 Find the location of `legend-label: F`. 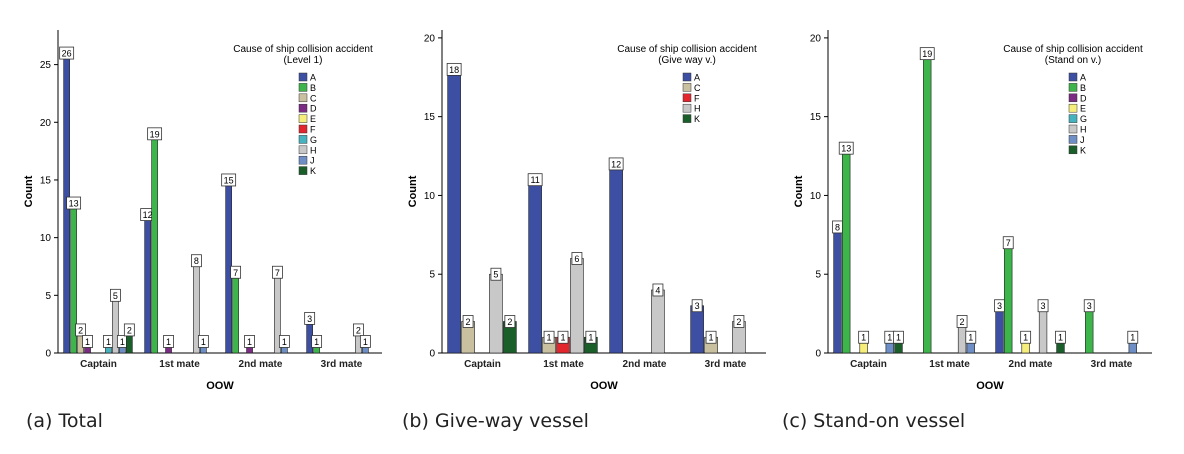

legend-label: F is located at coordinates (313, 130).